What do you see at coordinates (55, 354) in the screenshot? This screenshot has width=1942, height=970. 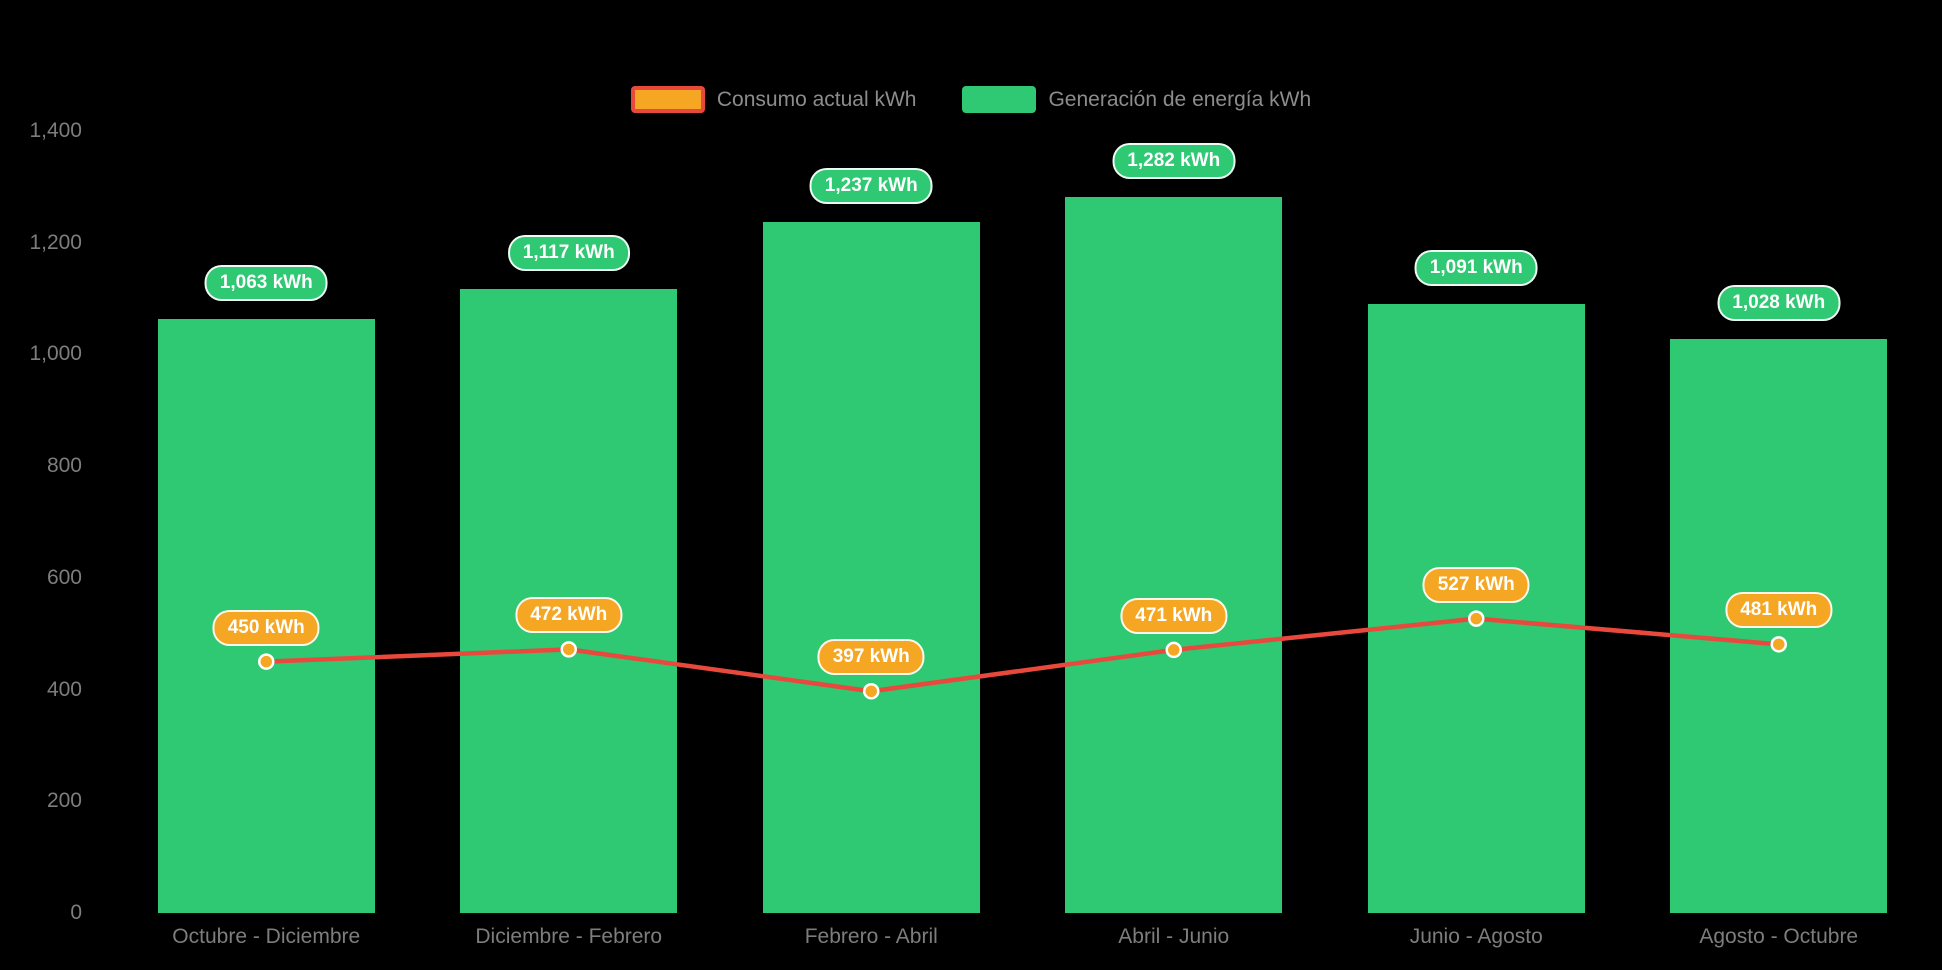 I see `y-axis-tick-label: 1,000` at bounding box center [55, 354].